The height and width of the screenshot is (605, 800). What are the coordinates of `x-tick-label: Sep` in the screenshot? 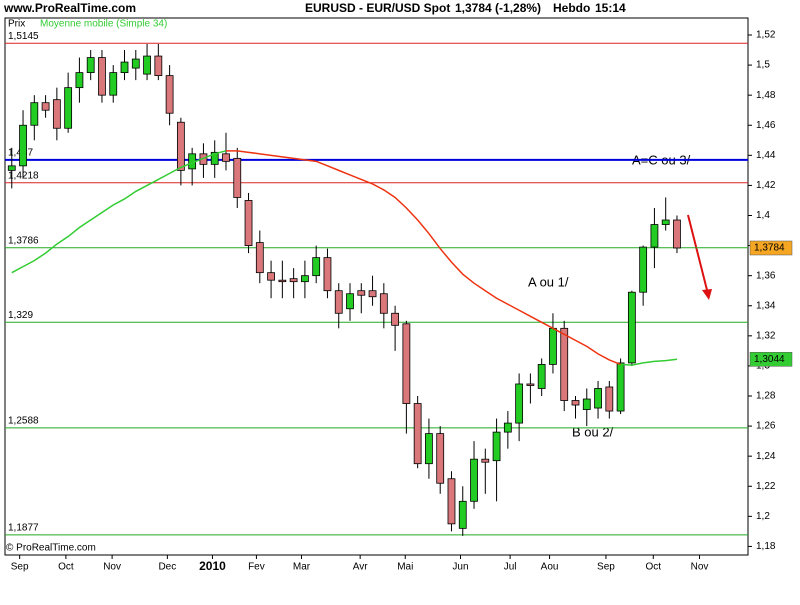 It's located at (20, 567).